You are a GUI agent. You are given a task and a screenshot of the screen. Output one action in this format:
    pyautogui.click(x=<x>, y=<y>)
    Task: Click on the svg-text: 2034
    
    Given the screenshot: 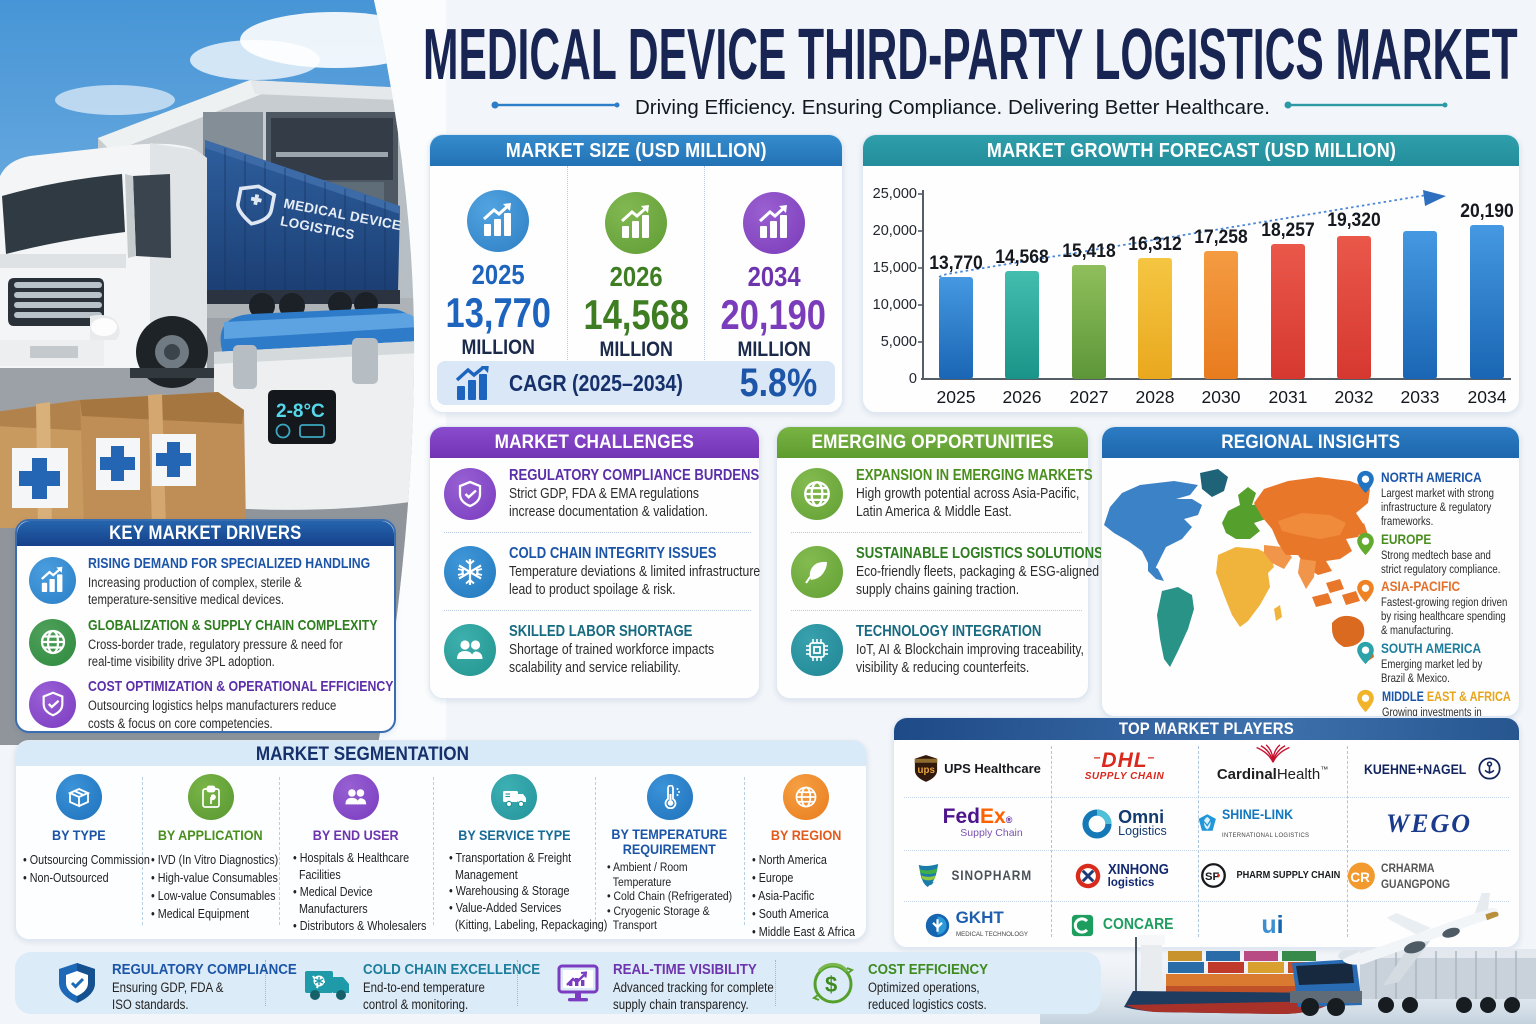 What is the action you would take?
    pyautogui.click(x=1487, y=397)
    